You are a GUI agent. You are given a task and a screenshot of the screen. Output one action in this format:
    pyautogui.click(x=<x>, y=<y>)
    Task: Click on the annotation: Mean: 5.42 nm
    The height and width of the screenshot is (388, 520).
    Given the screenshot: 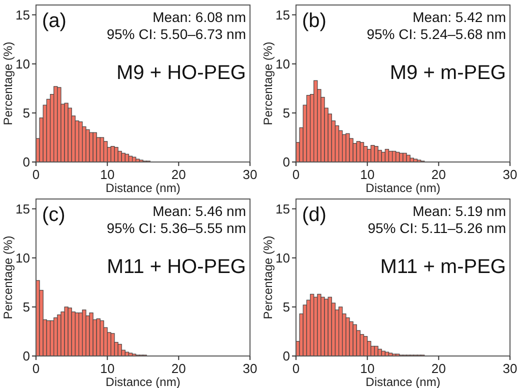 What is the action you would take?
    pyautogui.click(x=459, y=17)
    